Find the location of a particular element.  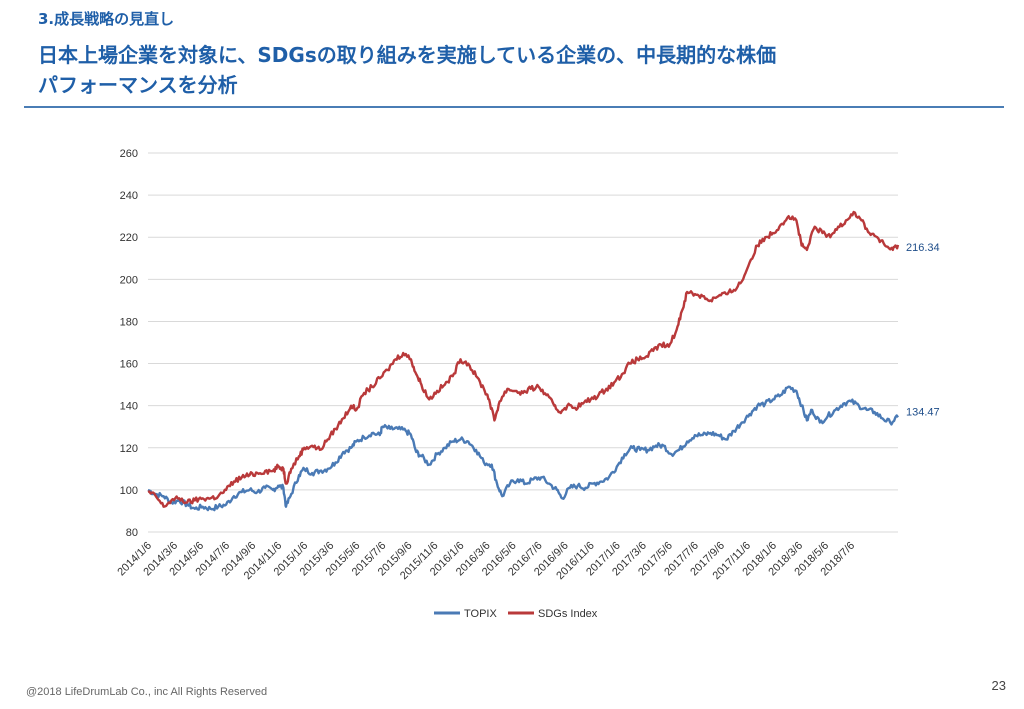

y-tick-label-160: 160 is located at coordinates (129, 365).